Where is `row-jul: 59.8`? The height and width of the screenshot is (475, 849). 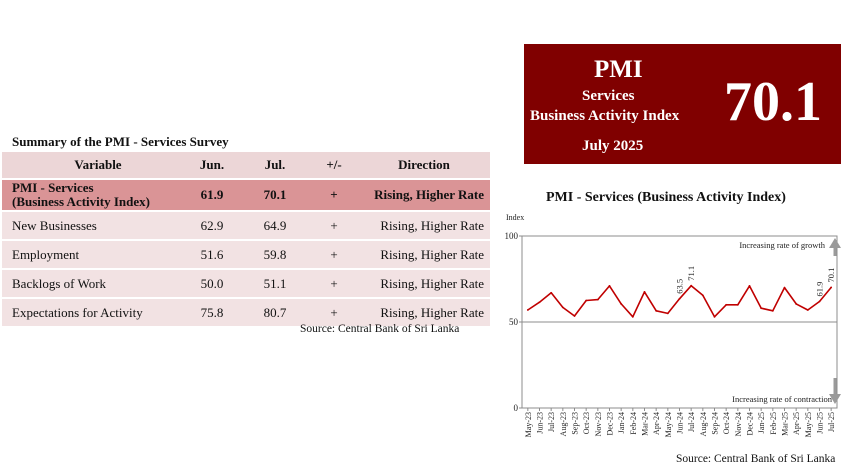
row-jul: 59.8 is located at coordinates (275, 255).